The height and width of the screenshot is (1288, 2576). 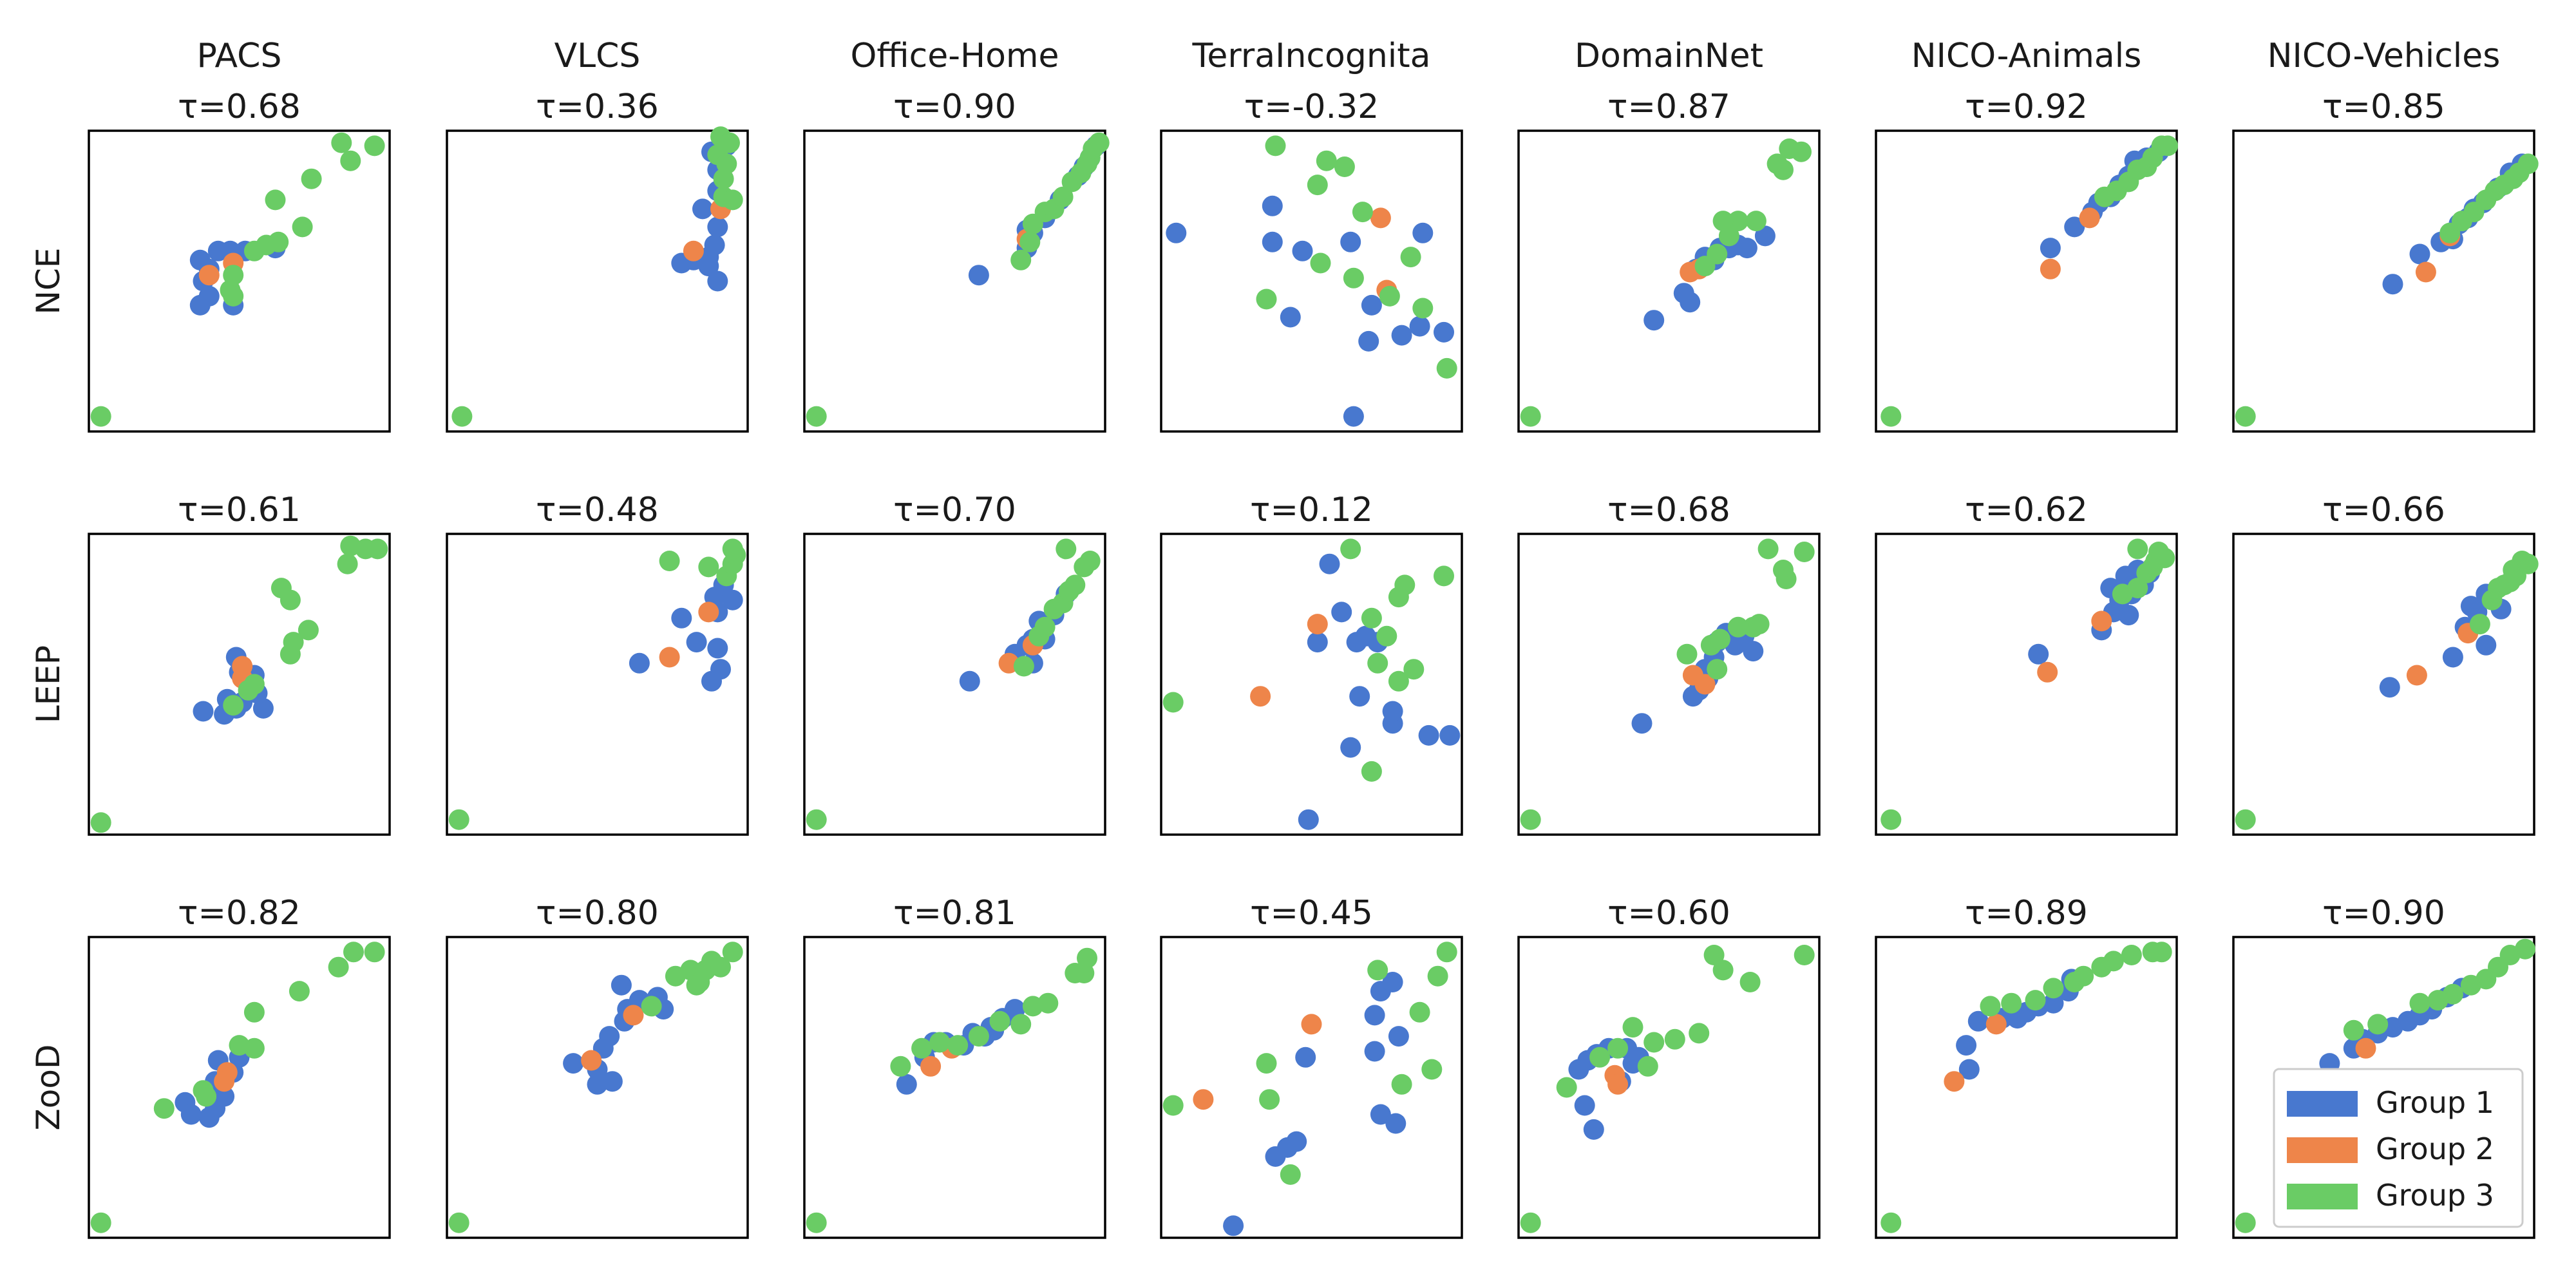 What do you see at coordinates (597, 510) in the screenshot?
I see `panel-tau-label: τ=0.48` at bounding box center [597, 510].